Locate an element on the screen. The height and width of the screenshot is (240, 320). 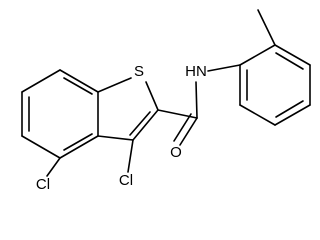
atom-label: S is located at coordinates (139, 71).